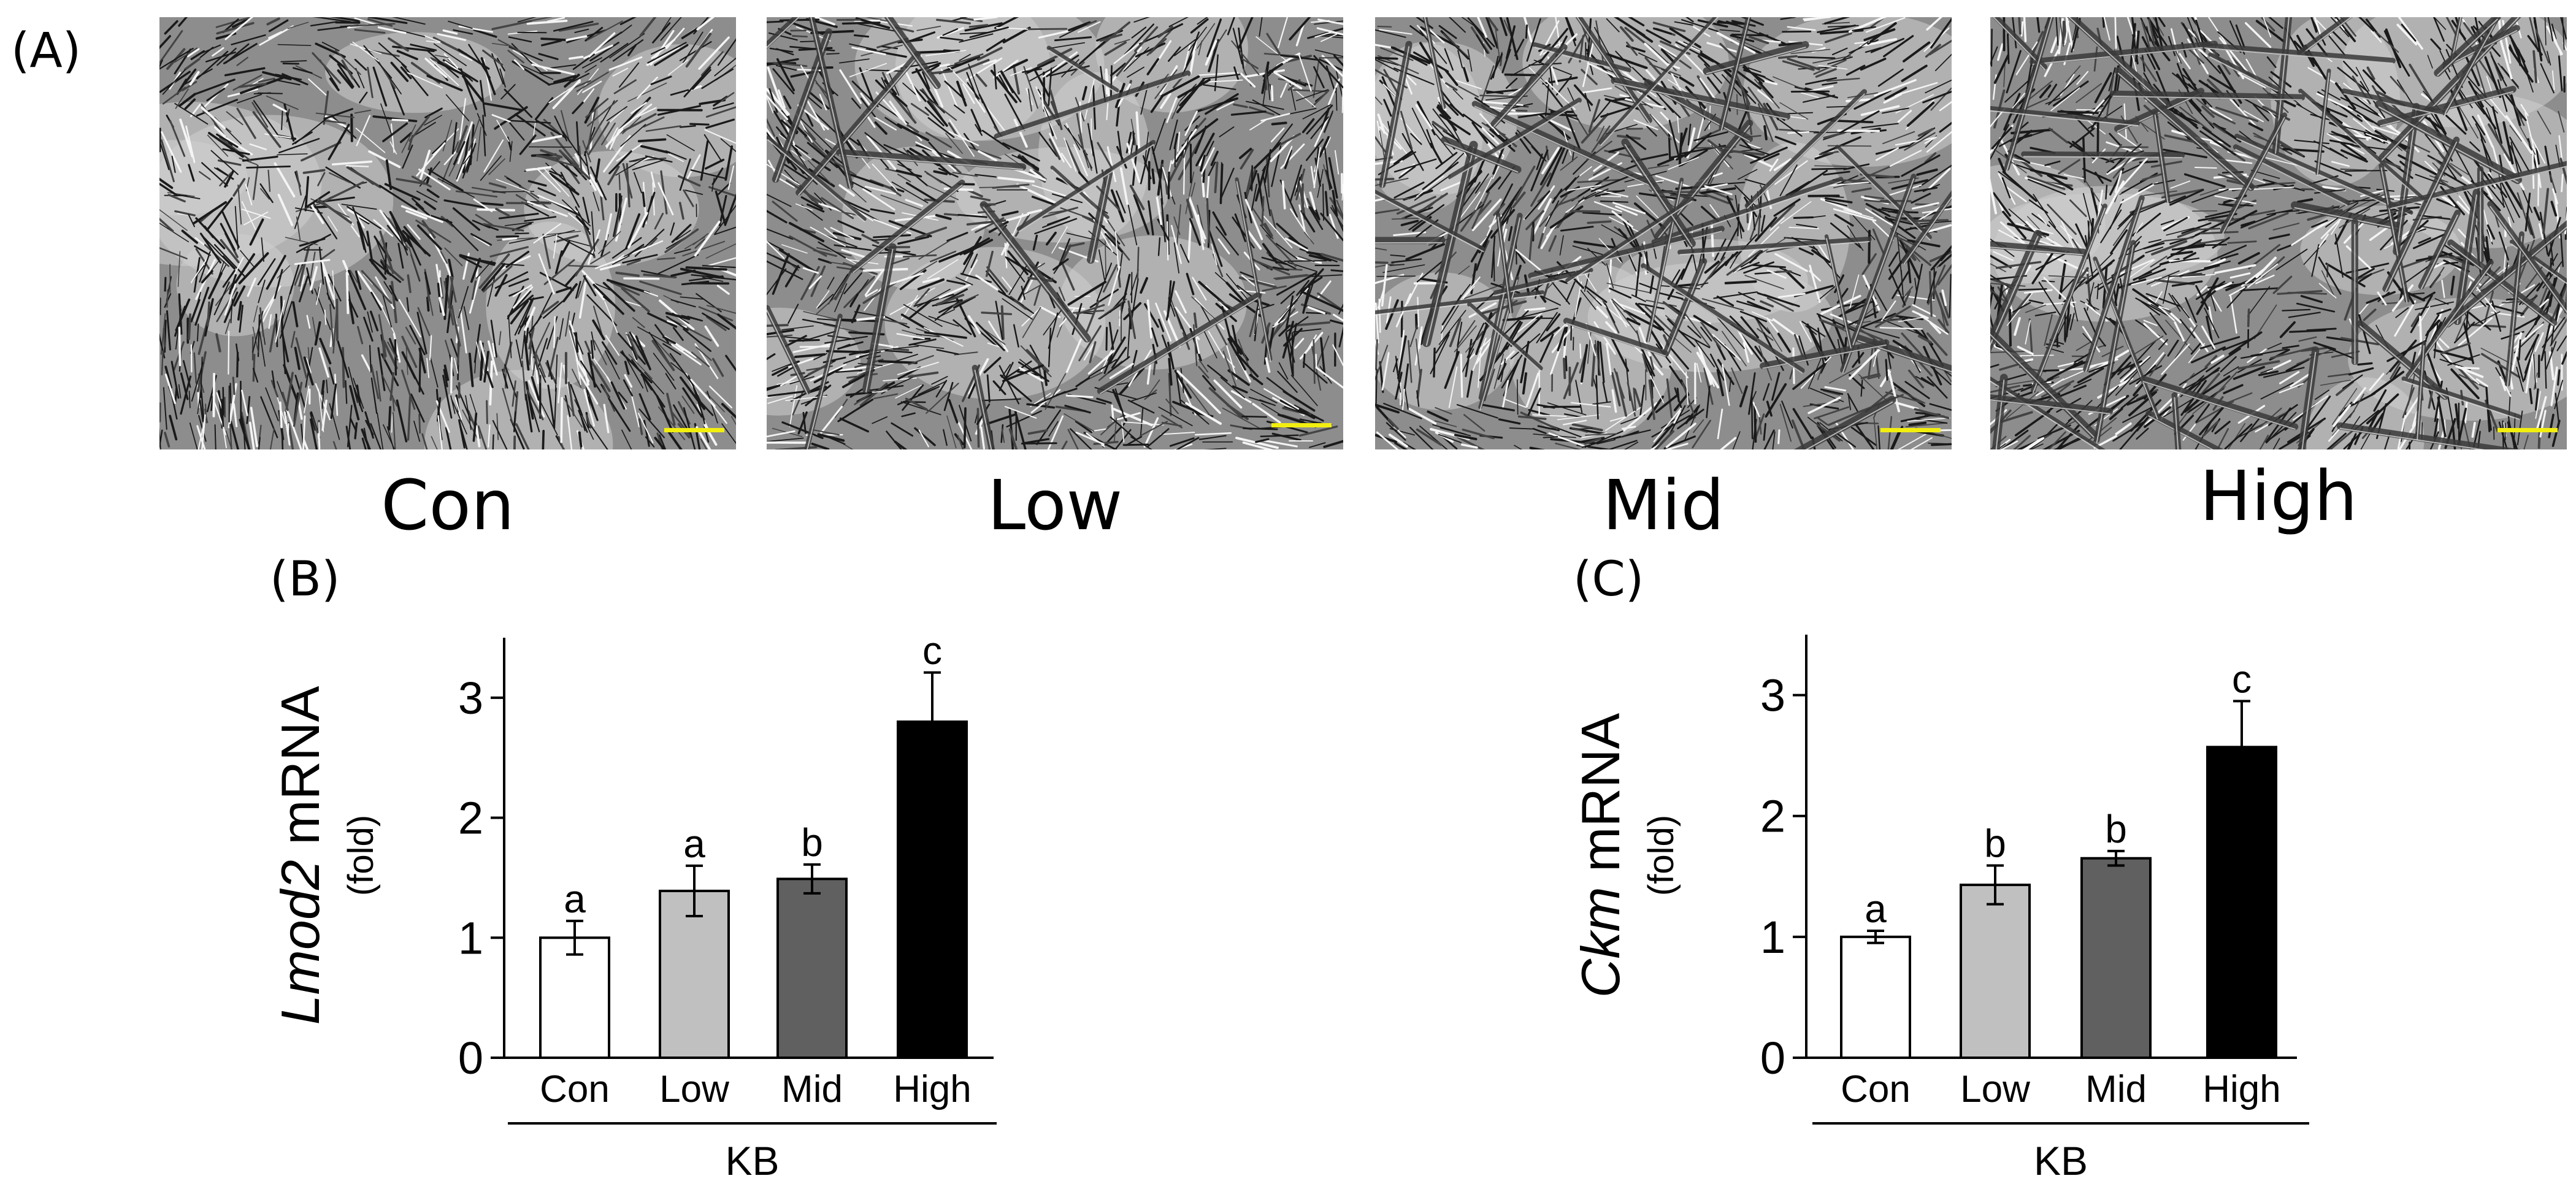  I want to click on micrograph-low, so click(1055, 233).